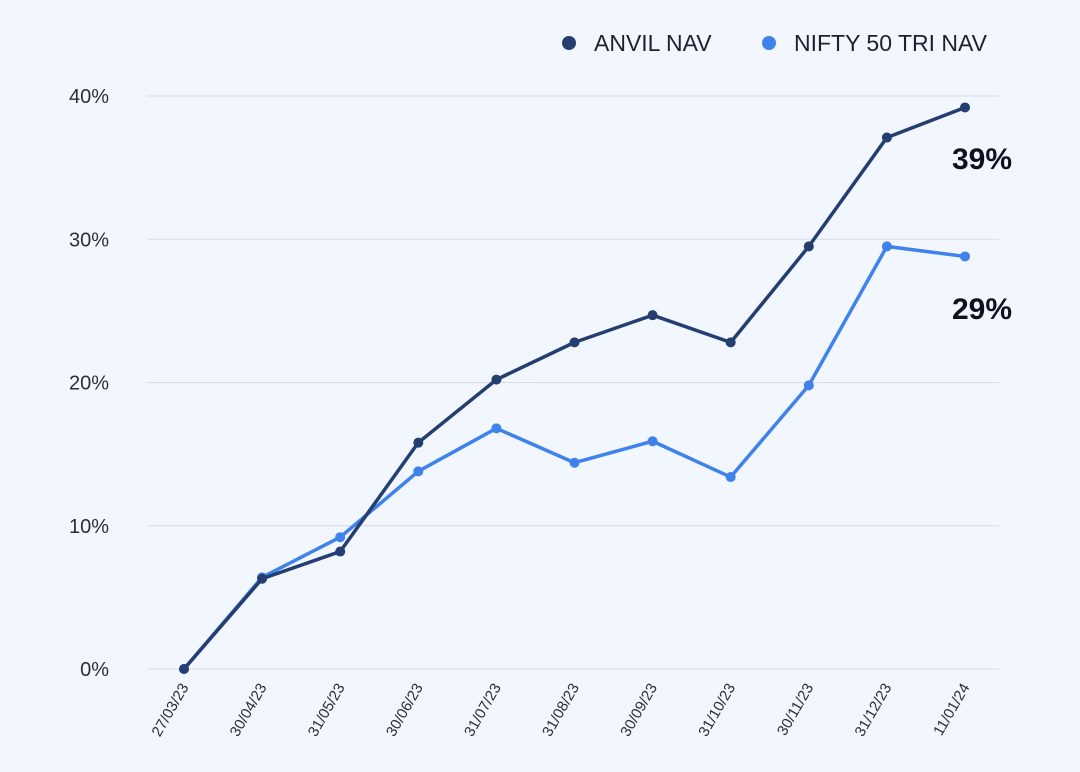  Describe the element at coordinates (94, 670) in the screenshot. I see `y-tick-label: 0%` at that location.